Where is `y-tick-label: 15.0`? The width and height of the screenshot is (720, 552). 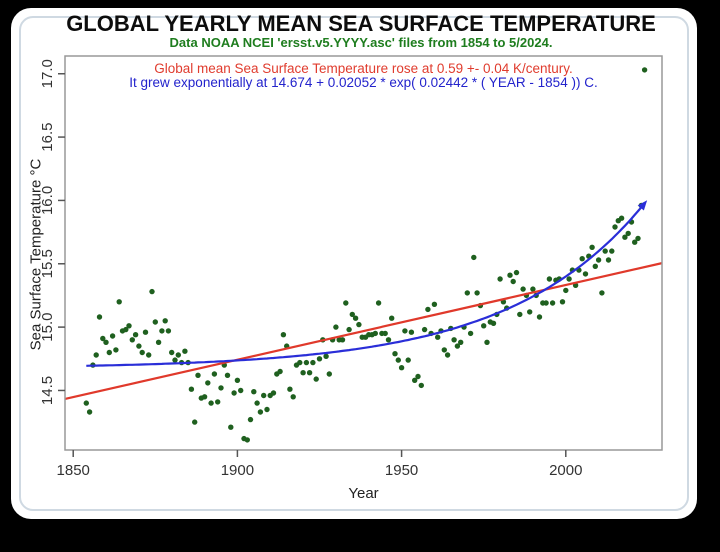
y-tick-label: 15.0 is located at coordinates (47, 327).